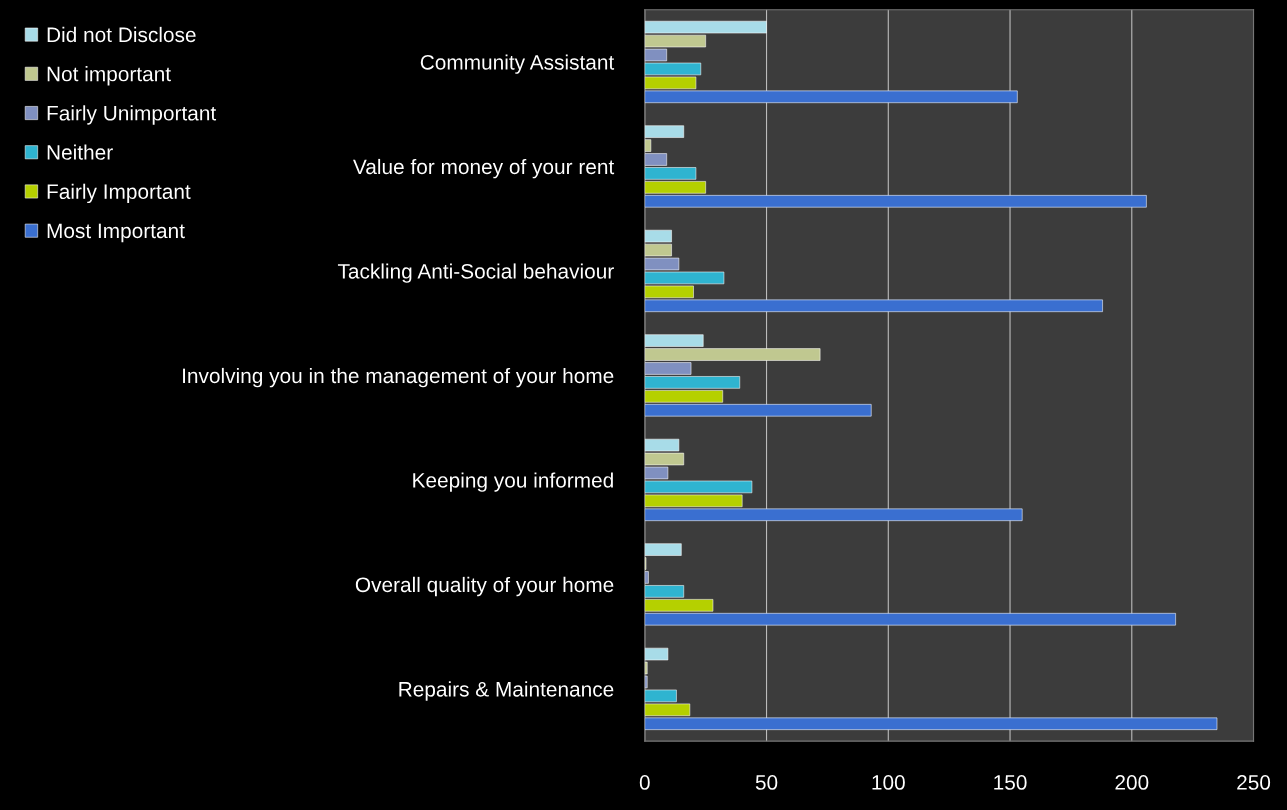 The height and width of the screenshot is (810, 1287). What do you see at coordinates (1254, 782) in the screenshot?
I see `x-tick-label: 250` at bounding box center [1254, 782].